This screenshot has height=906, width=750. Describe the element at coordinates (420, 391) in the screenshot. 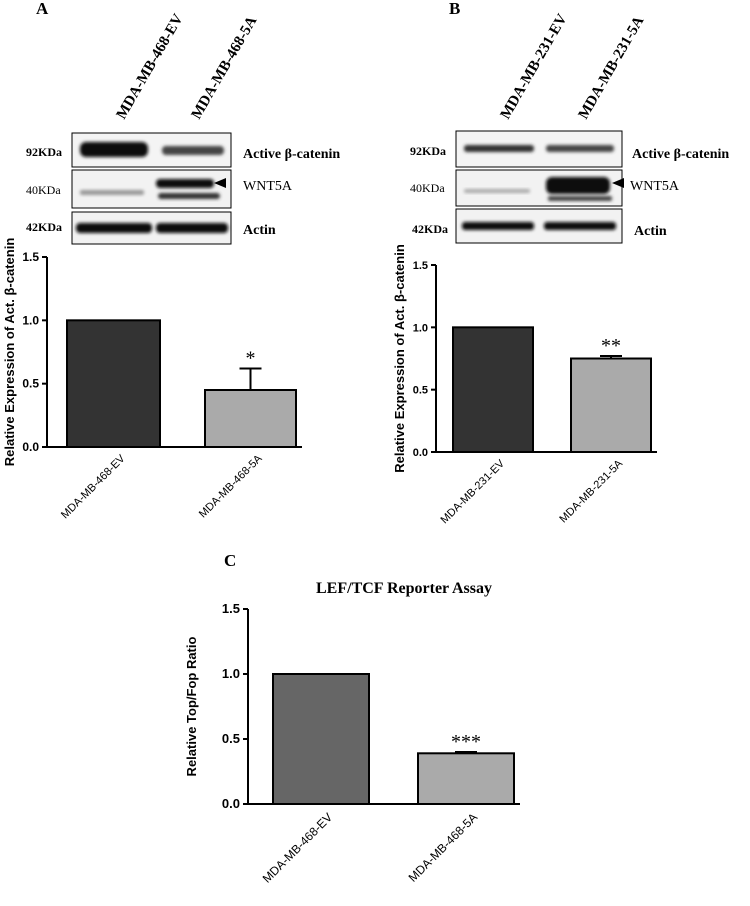

I see `chart-b-ytick-label-1: 0.5` at that location.